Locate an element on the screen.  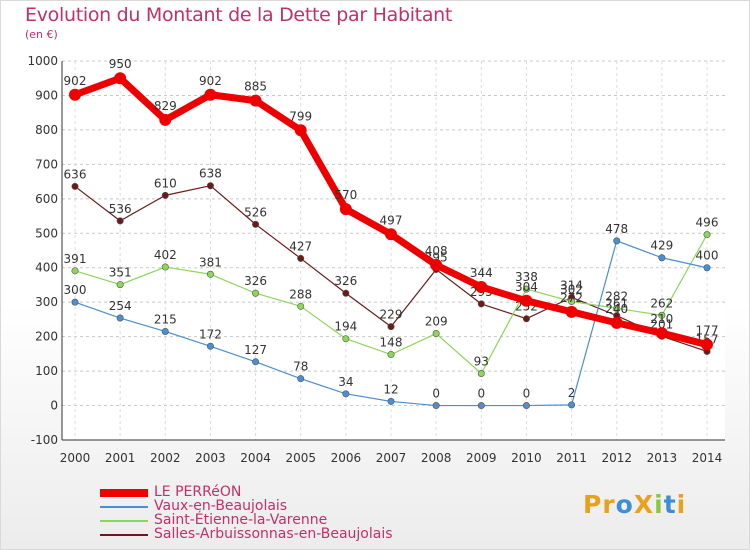
data-label: 496 is located at coordinates (707, 223).